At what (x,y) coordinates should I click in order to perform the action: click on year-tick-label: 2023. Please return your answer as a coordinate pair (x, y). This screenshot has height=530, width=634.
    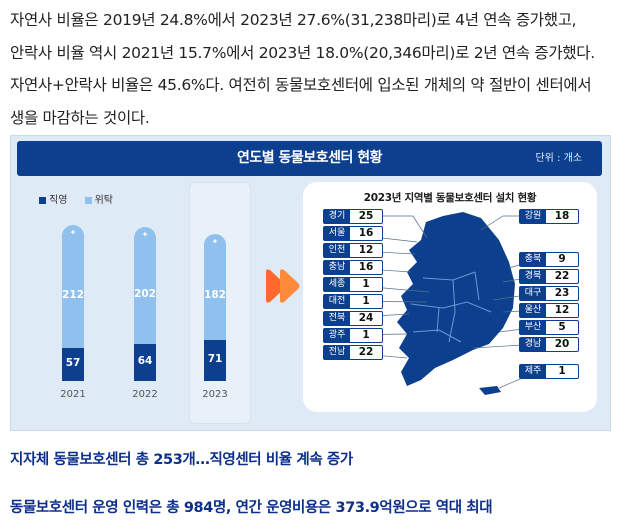
    Looking at the image, I should click on (215, 394).